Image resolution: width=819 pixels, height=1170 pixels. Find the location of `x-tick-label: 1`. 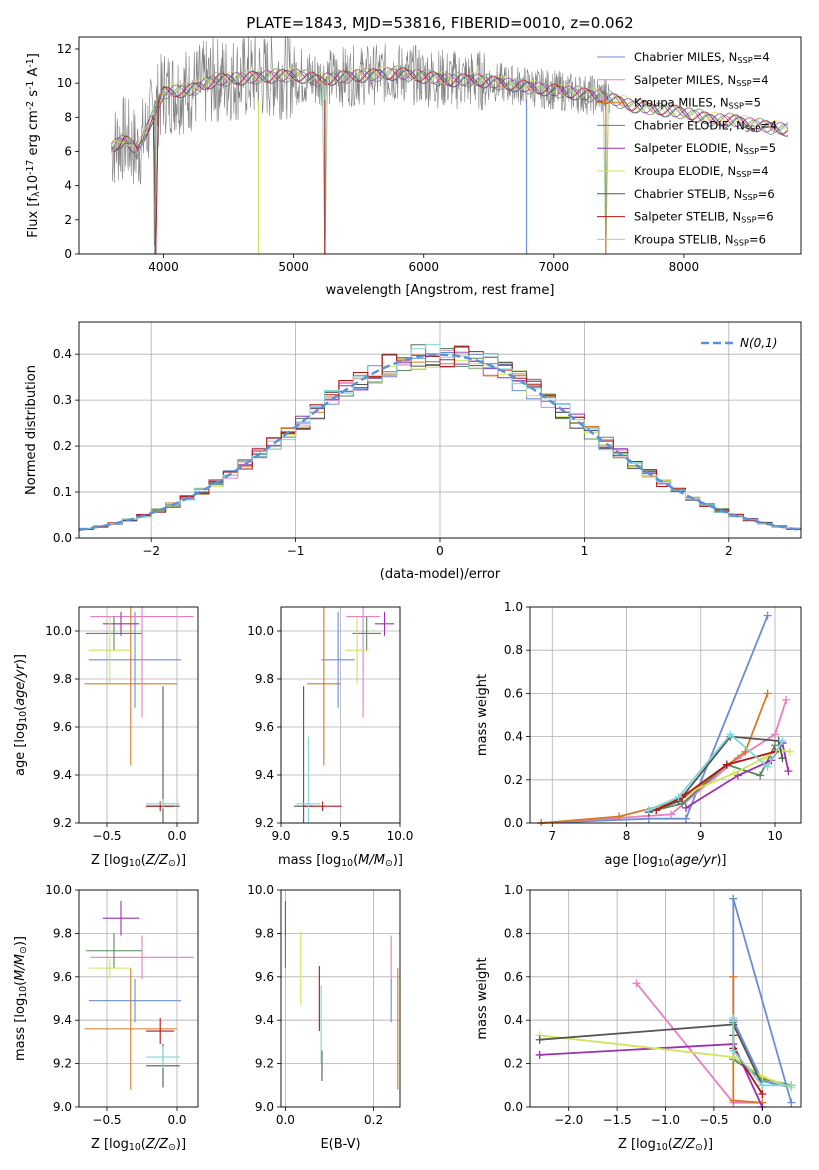

x-tick-label: 1 is located at coordinates (585, 551).